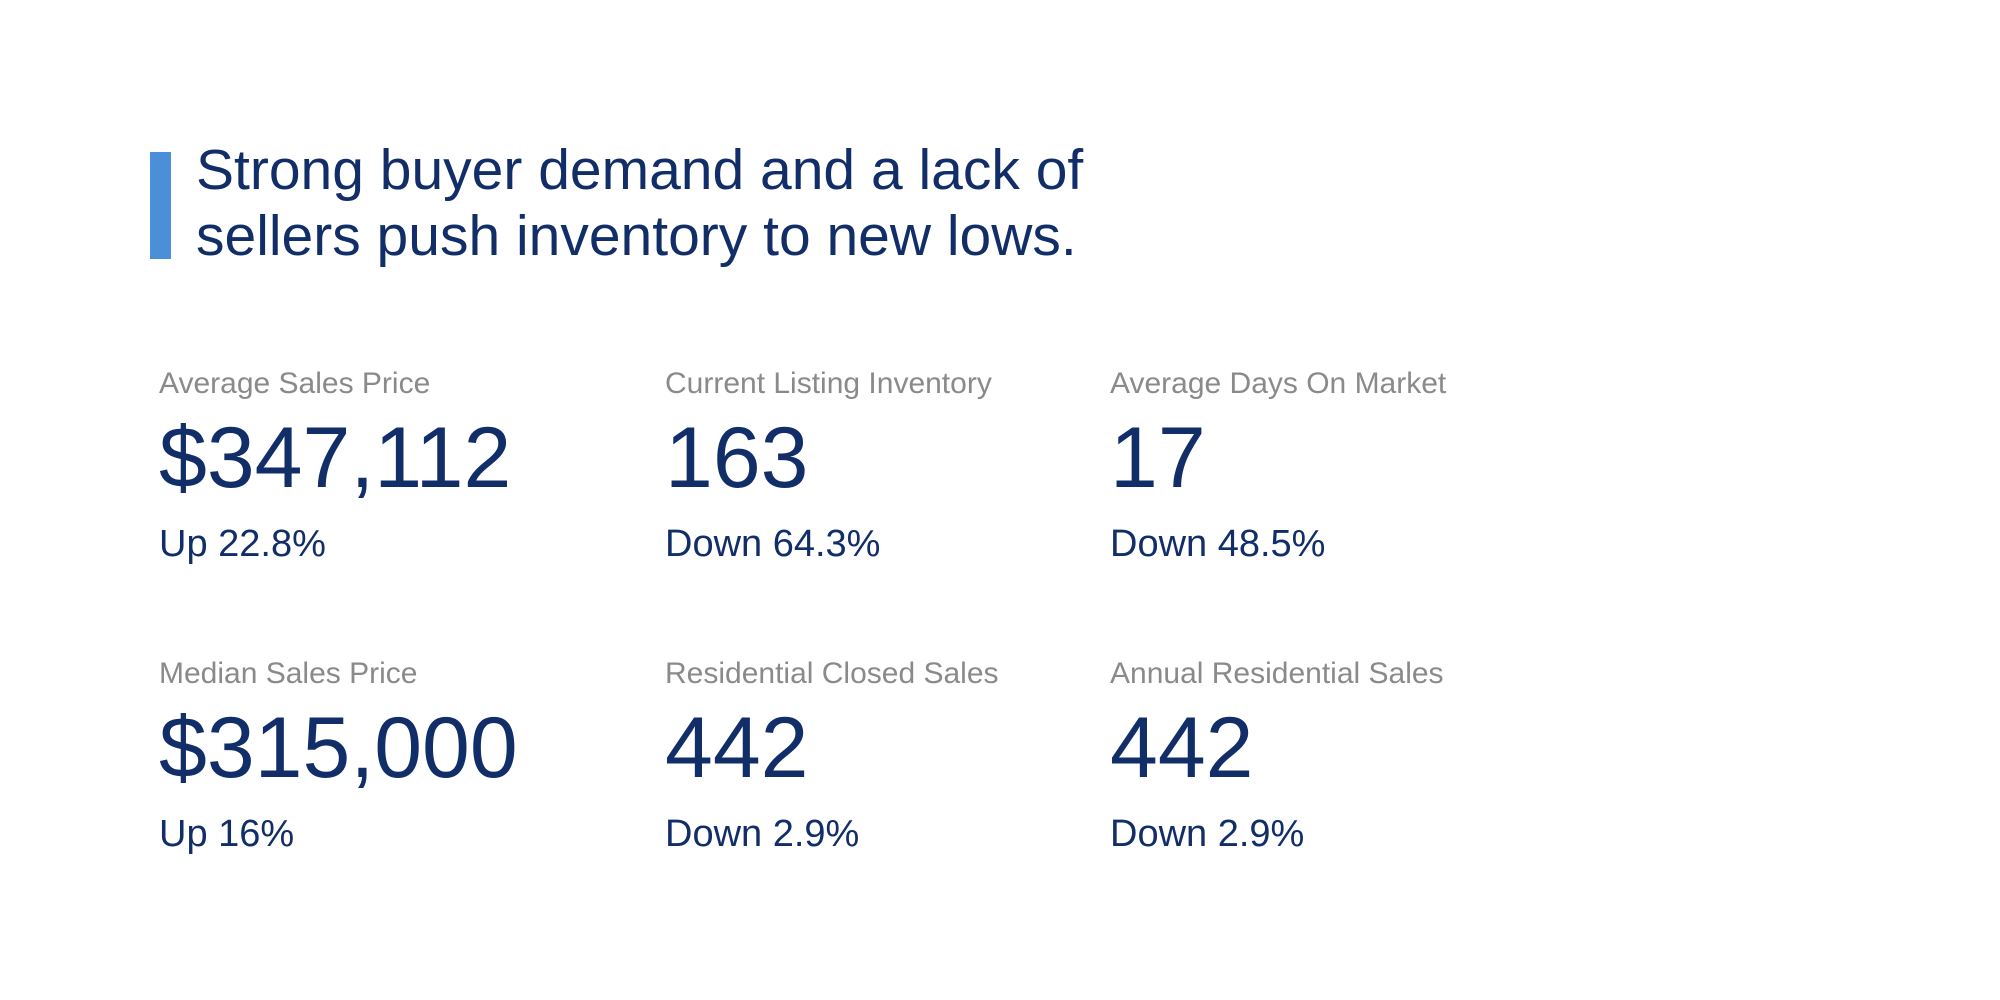 The width and height of the screenshot is (2000, 1000). I want to click on headline-accent-bar, so click(160, 205).